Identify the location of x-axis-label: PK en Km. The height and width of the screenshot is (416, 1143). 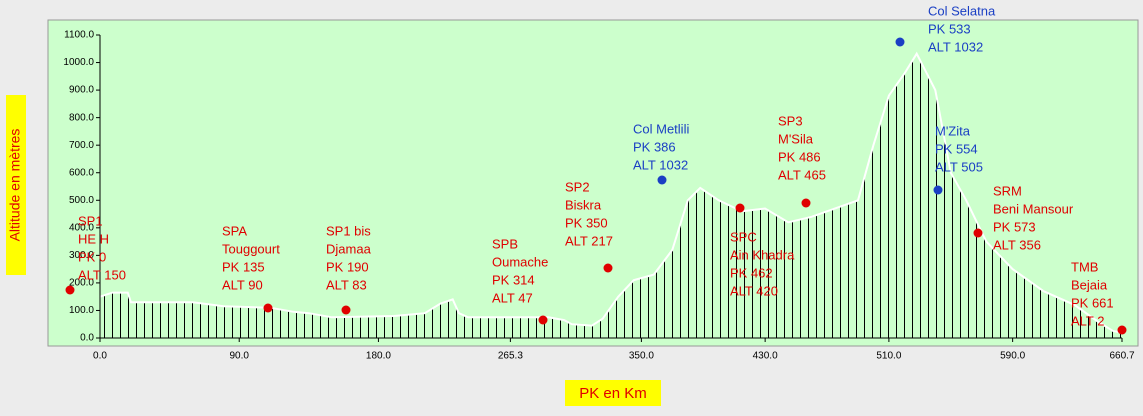
(613, 393).